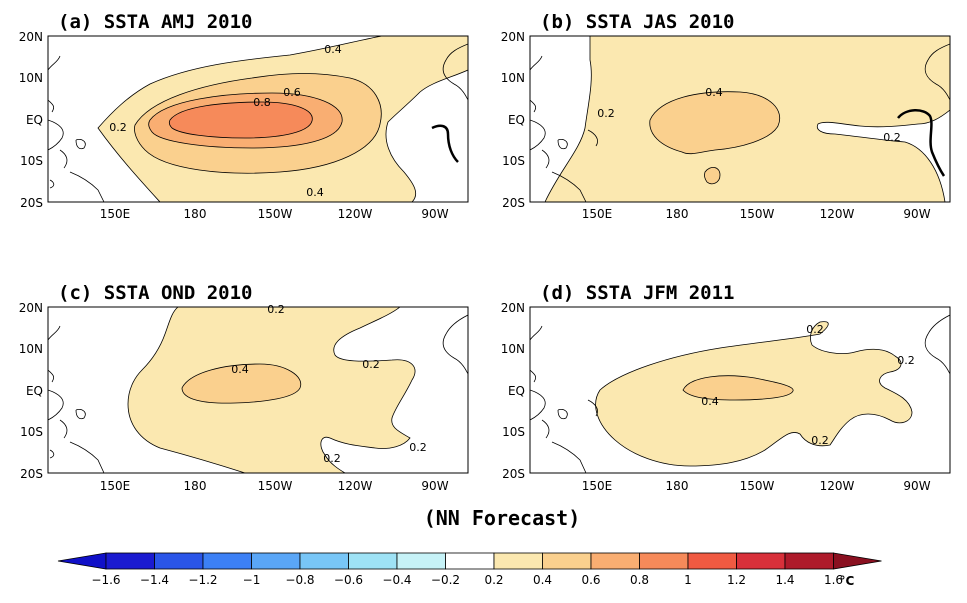  I want to click on colorbar-label: −1.6, so click(105, 580).